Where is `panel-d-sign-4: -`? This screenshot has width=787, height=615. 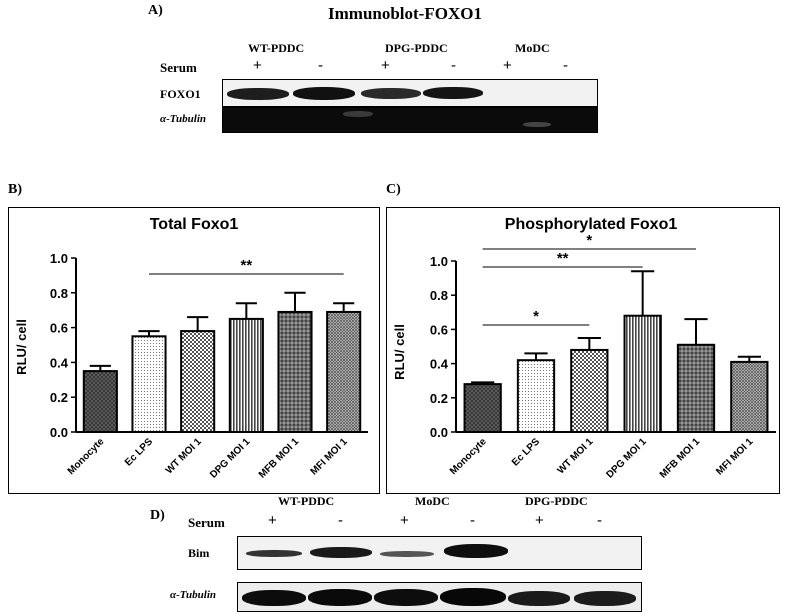
panel-d-sign-4: - is located at coordinates (472, 520).